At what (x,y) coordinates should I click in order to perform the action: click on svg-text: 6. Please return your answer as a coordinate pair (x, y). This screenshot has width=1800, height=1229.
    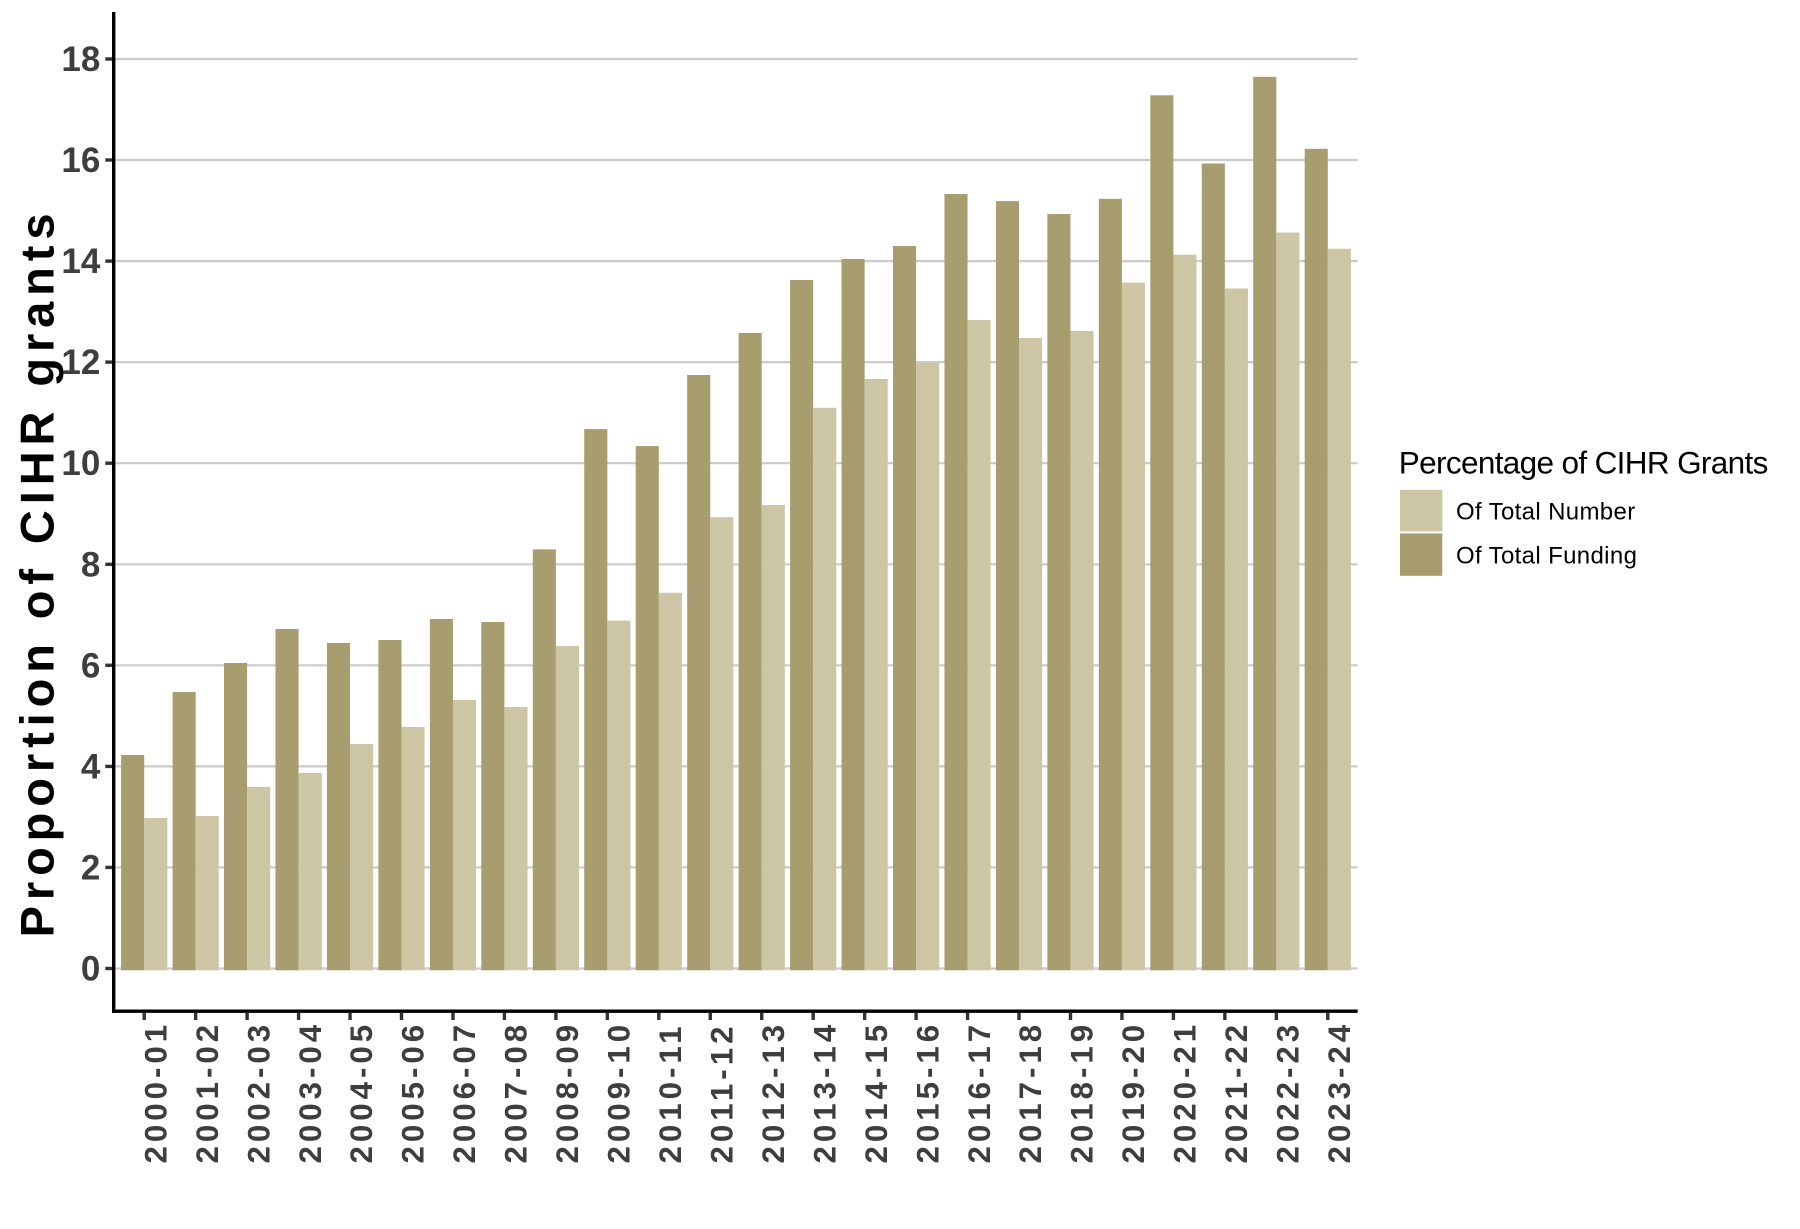
    Looking at the image, I should click on (90, 665).